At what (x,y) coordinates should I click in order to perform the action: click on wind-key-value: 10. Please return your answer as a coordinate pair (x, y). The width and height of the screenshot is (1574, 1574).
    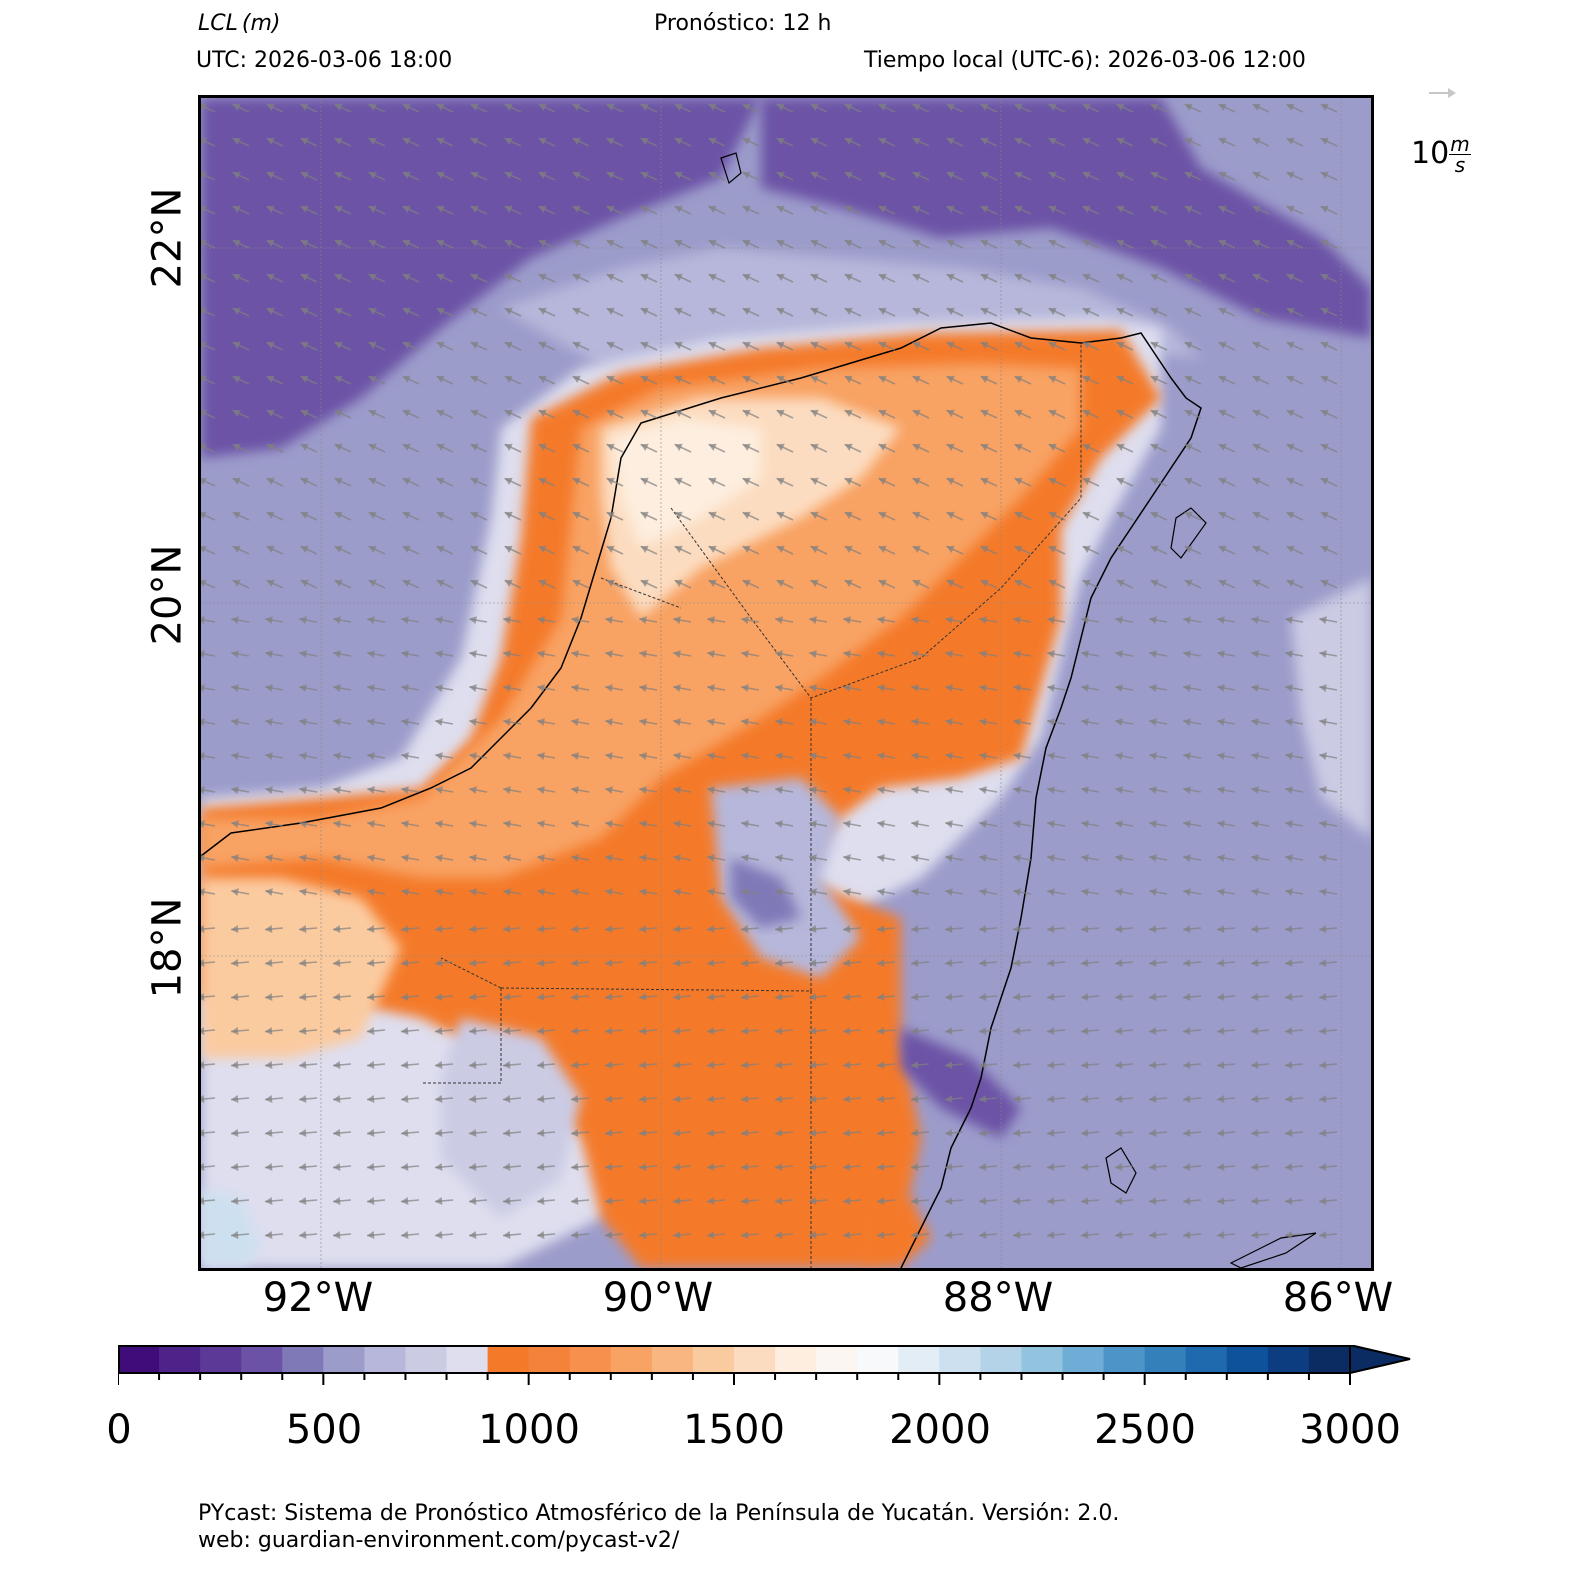
    Looking at the image, I should click on (1430, 153).